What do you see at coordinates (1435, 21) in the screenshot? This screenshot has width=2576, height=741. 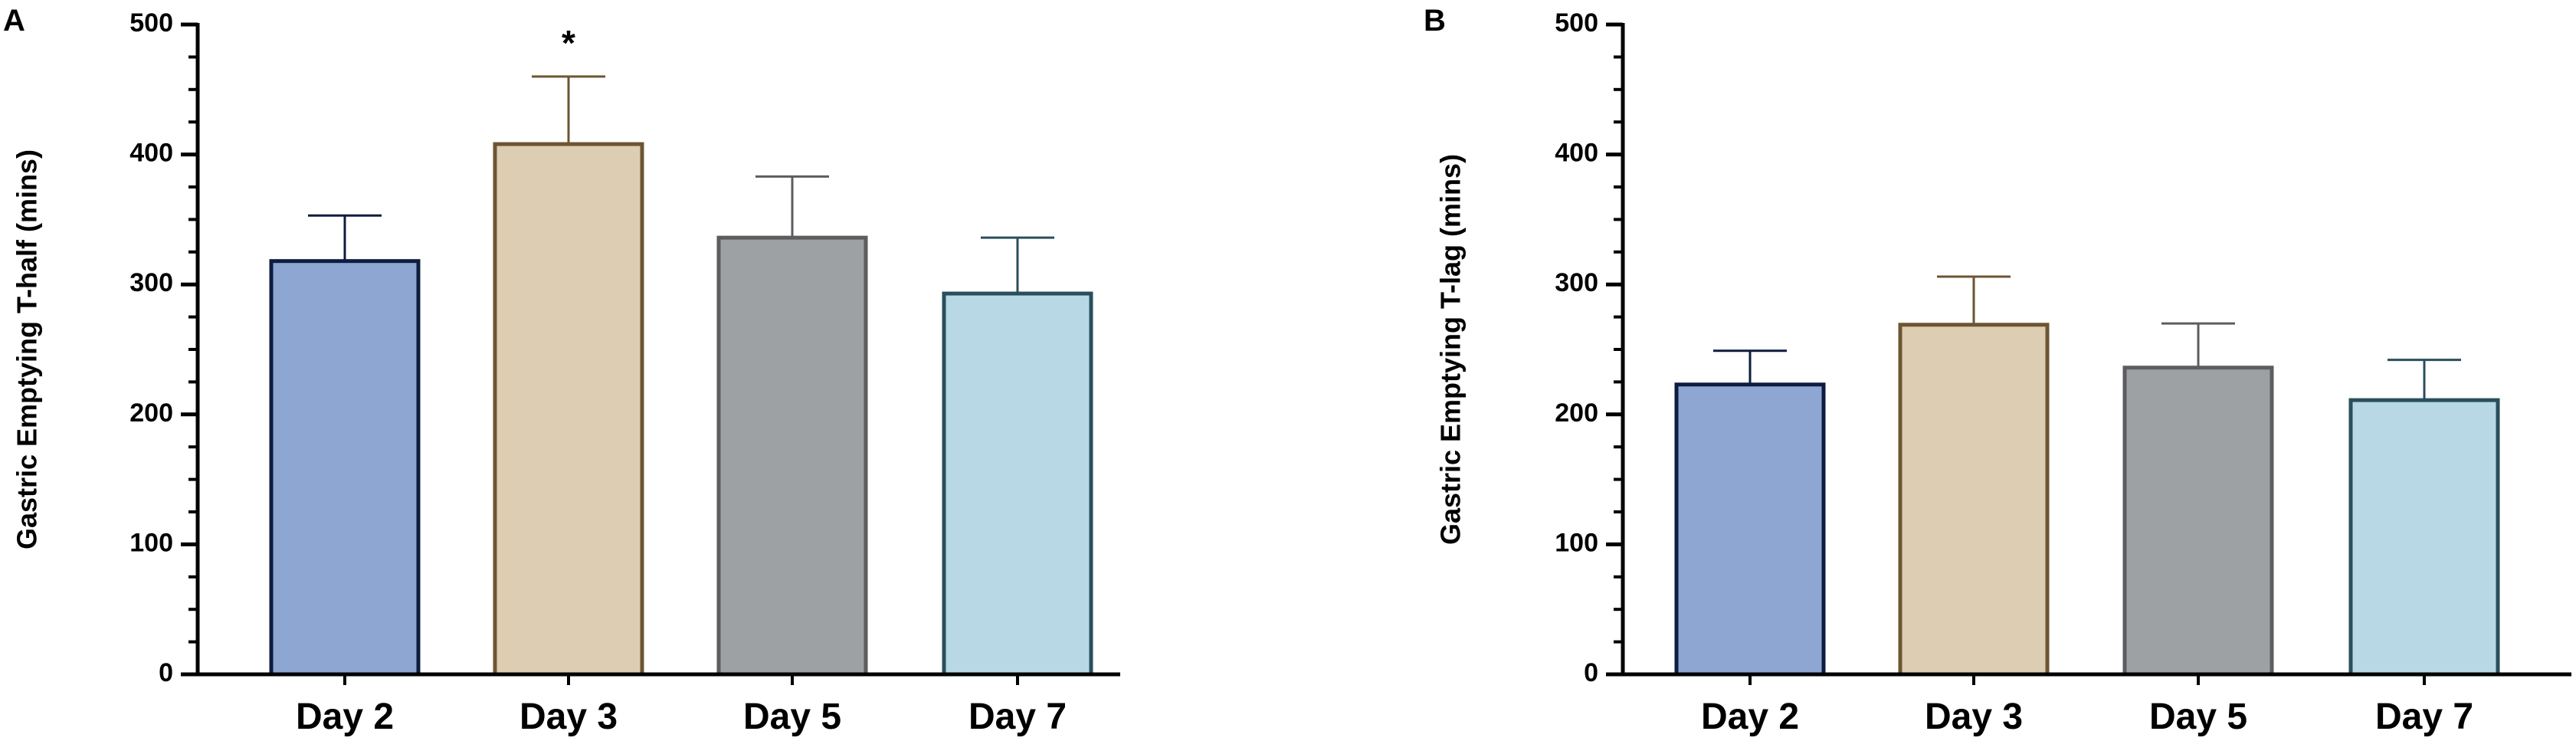 I see `panel-letter: B` at bounding box center [1435, 21].